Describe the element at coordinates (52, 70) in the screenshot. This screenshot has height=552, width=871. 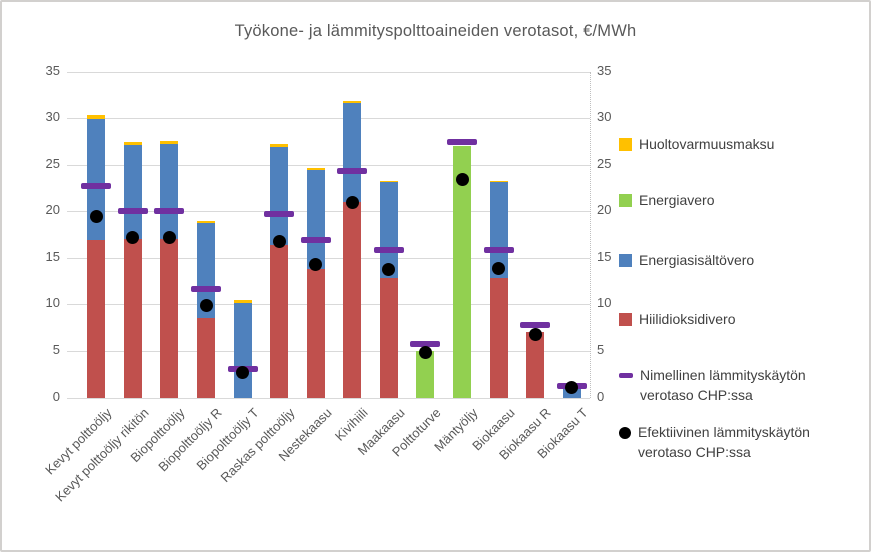
I see `y-axis-label-left: 35` at that location.